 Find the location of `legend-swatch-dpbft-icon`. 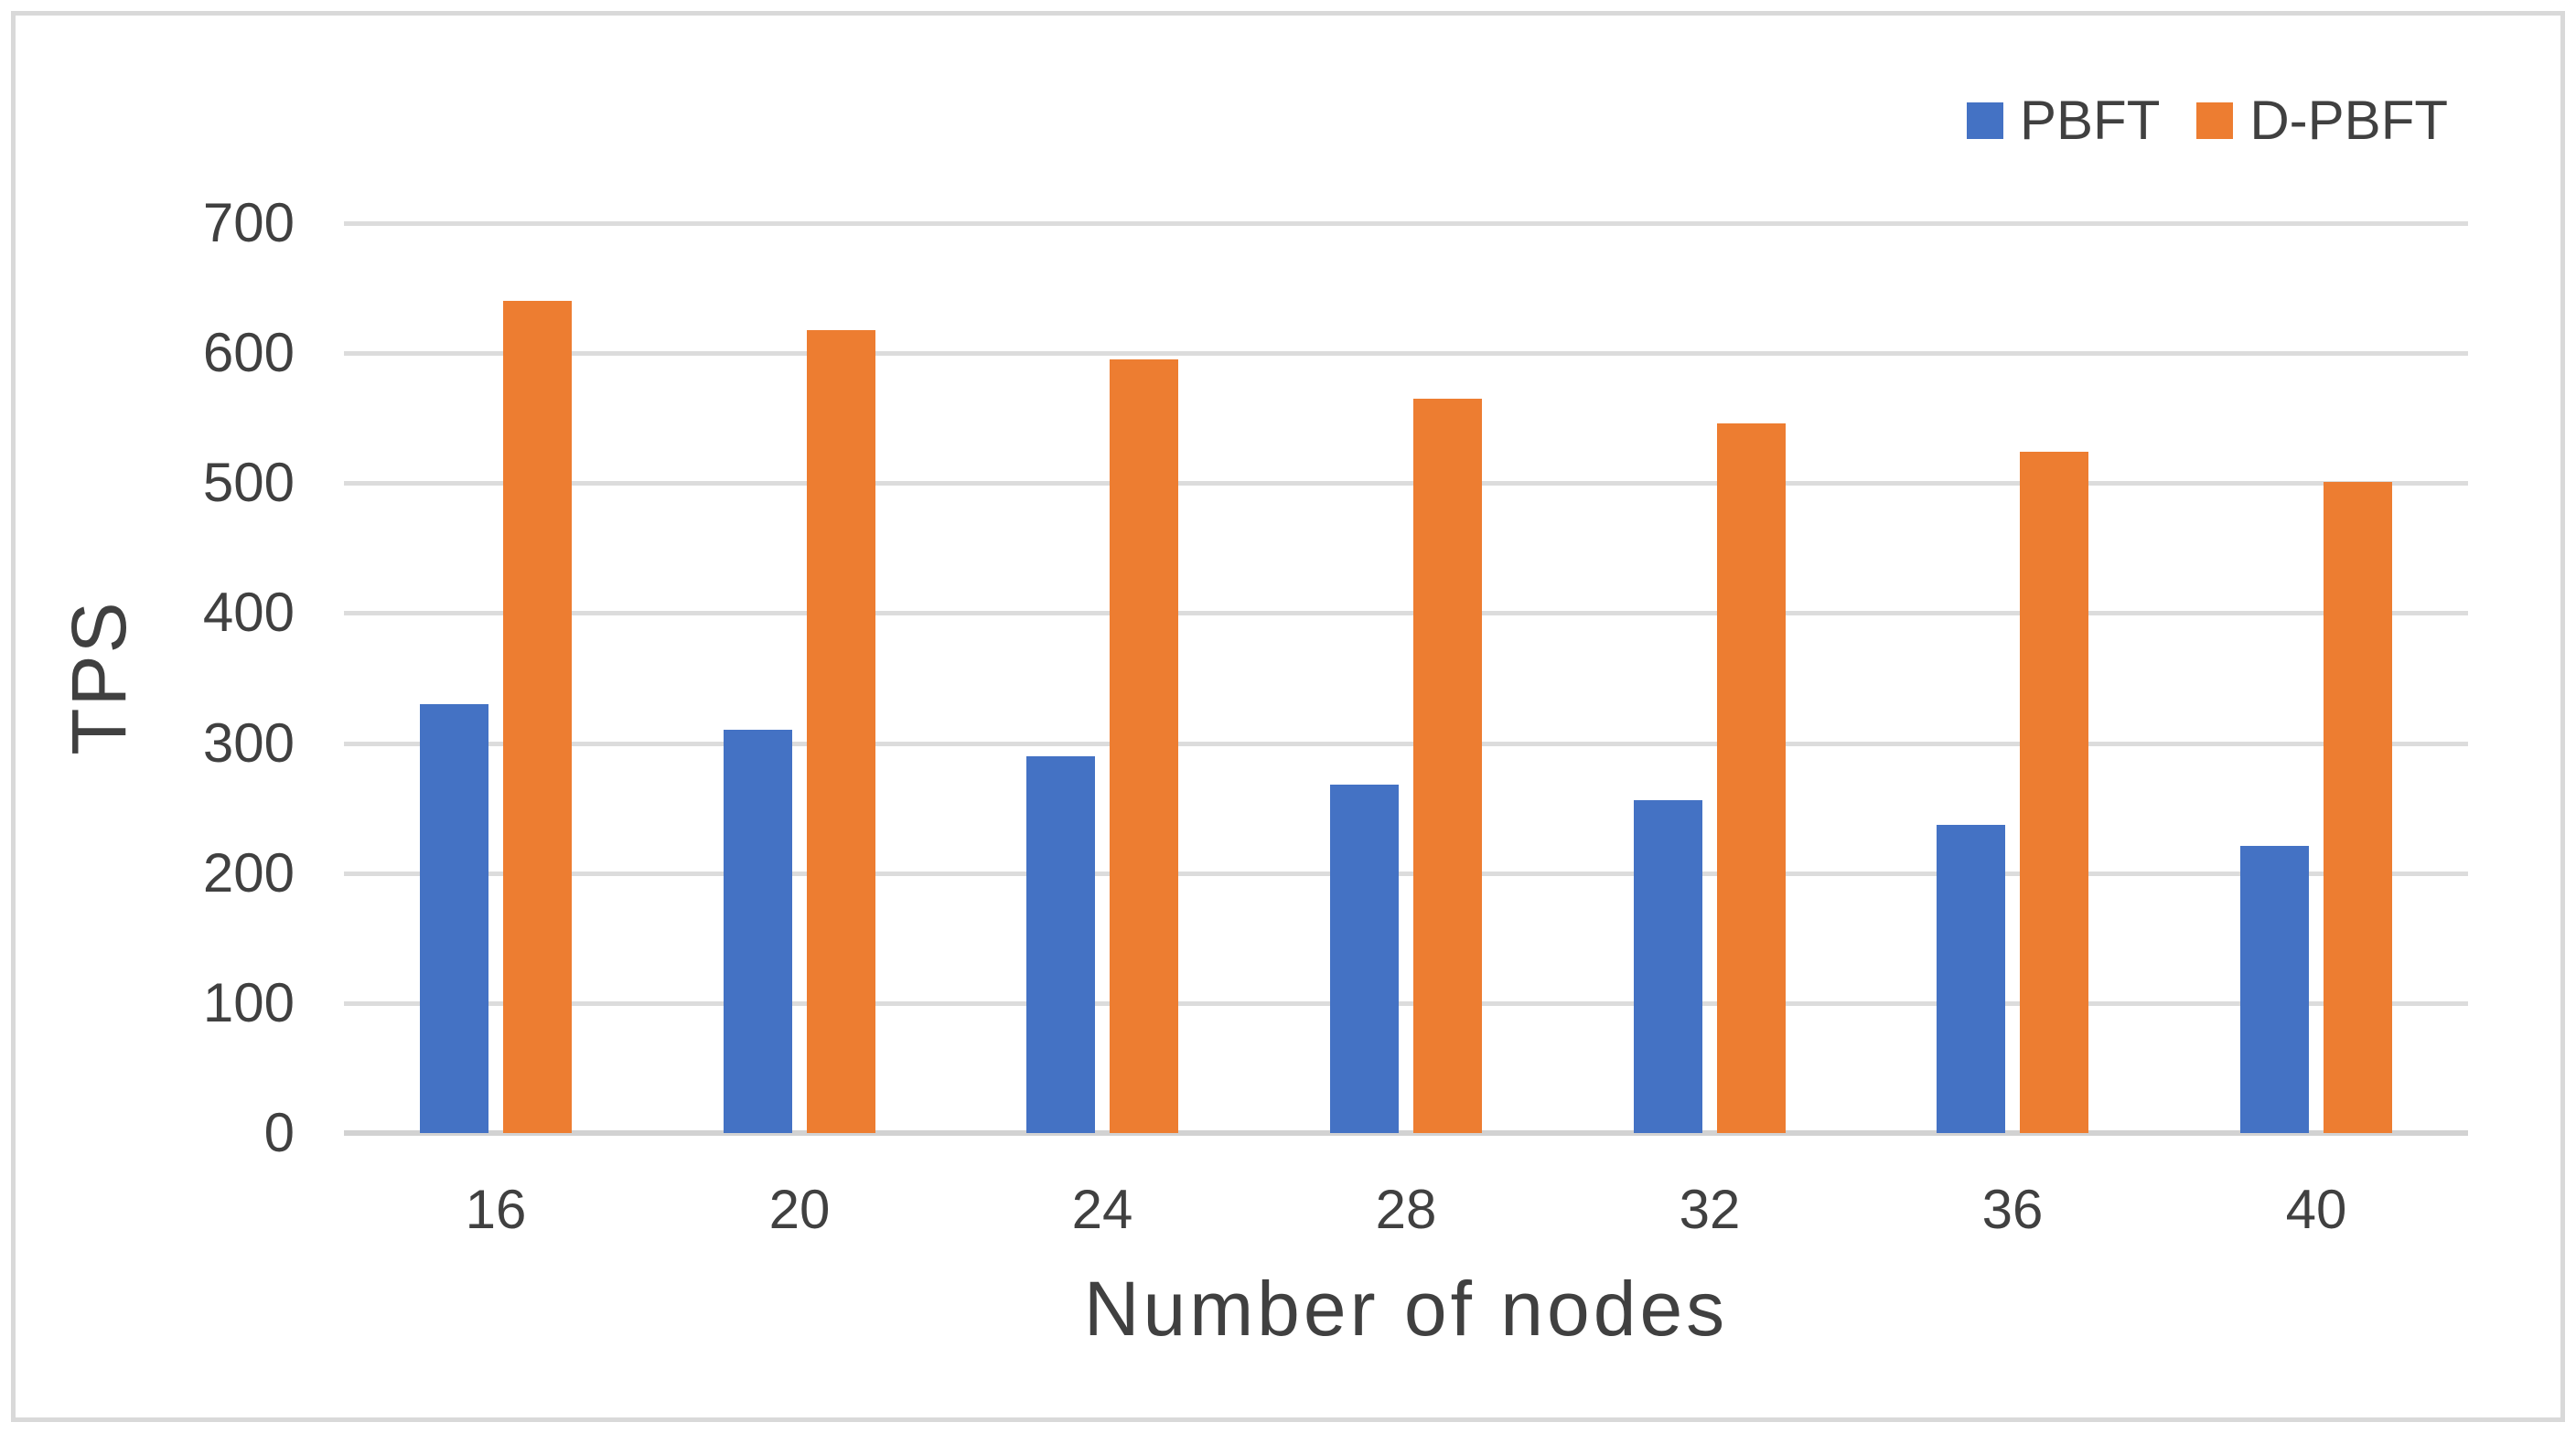

legend-swatch-dpbft-icon is located at coordinates (2215, 120).